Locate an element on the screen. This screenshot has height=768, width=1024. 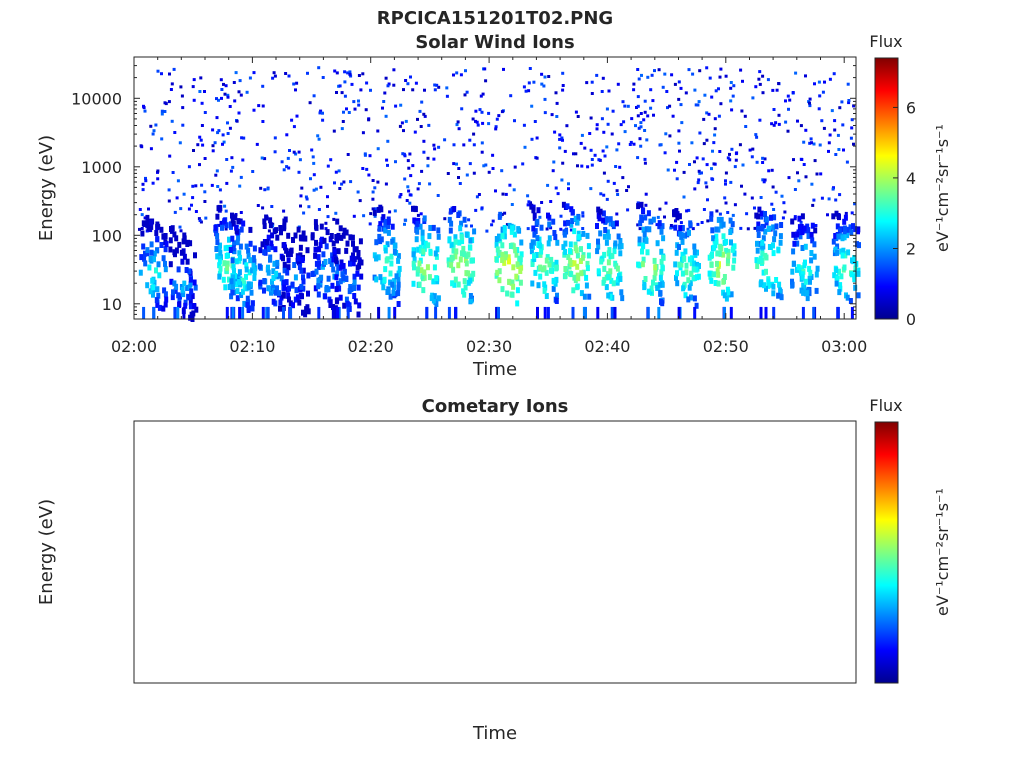
y-tick-label: 10000 is located at coordinates (96, 98).